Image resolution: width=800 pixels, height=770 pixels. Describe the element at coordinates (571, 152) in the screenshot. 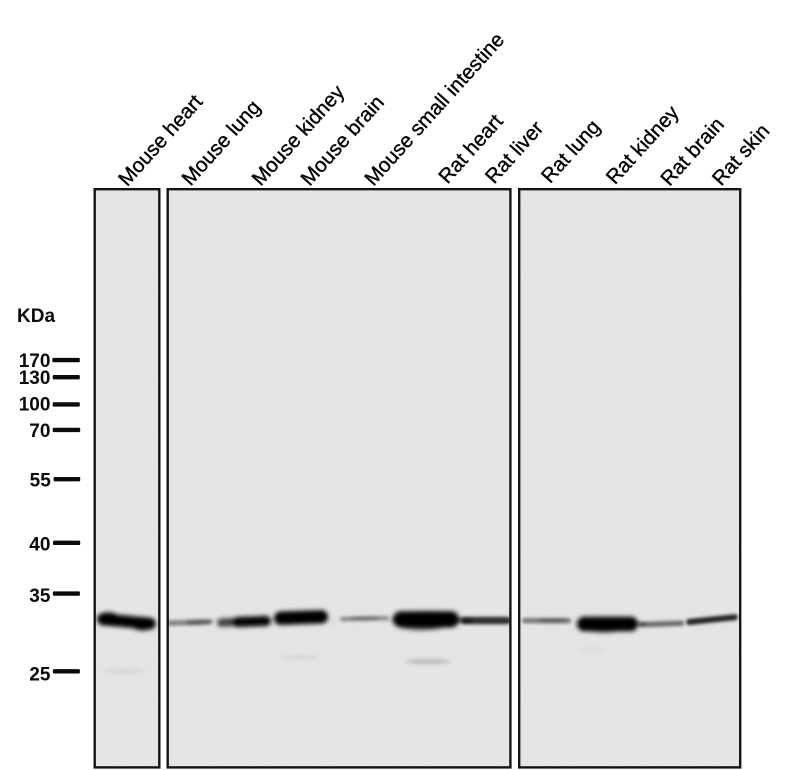

I see `svg-text: Rat lung` at that location.